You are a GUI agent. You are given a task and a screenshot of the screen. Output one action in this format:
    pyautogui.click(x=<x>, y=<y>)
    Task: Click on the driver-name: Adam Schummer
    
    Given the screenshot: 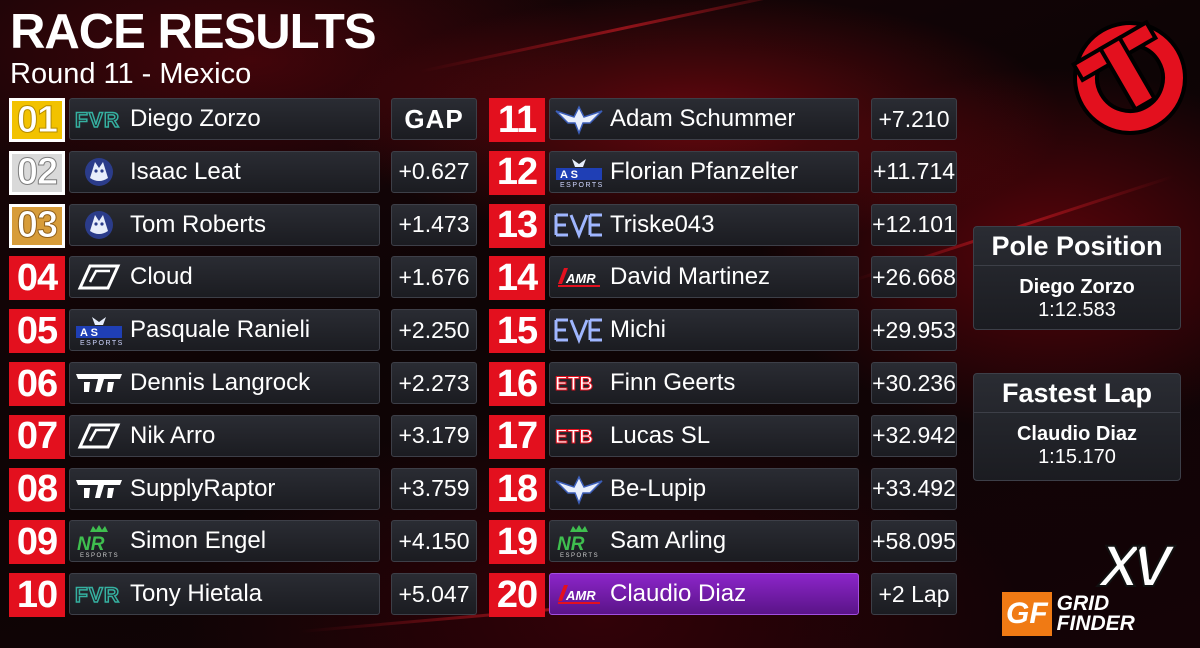 What is the action you would take?
    pyautogui.click(x=703, y=118)
    